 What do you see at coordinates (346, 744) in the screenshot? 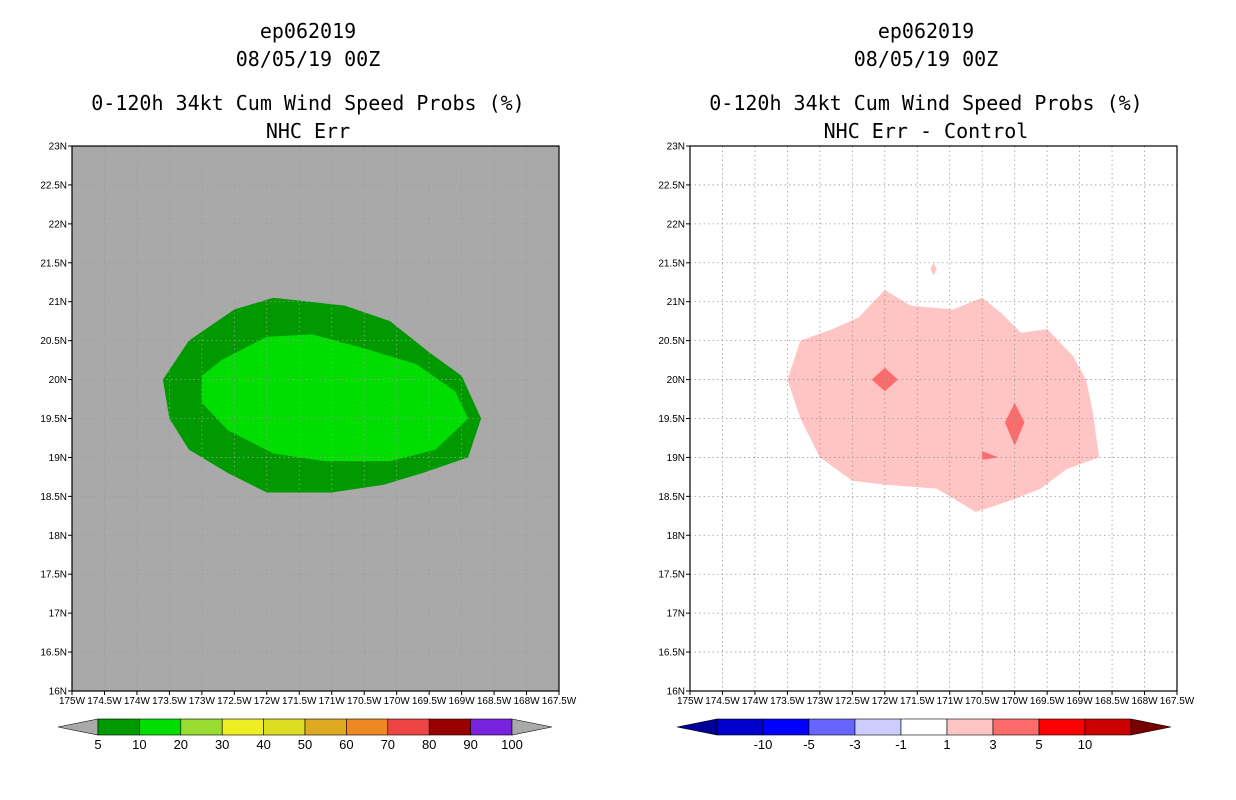
I see `colorbar-label: 60` at bounding box center [346, 744].